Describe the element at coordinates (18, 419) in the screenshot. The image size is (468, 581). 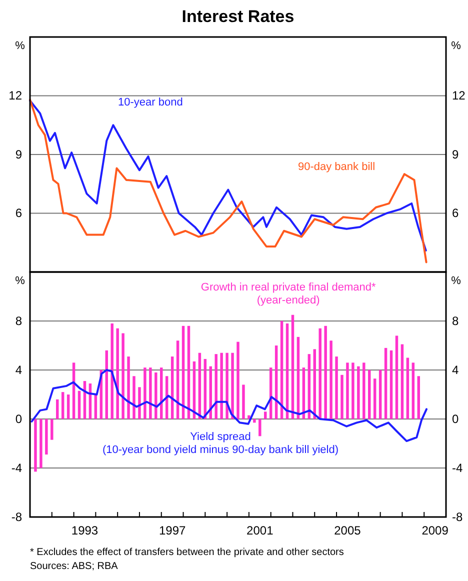
I see `y-tick-label: 0` at that location.